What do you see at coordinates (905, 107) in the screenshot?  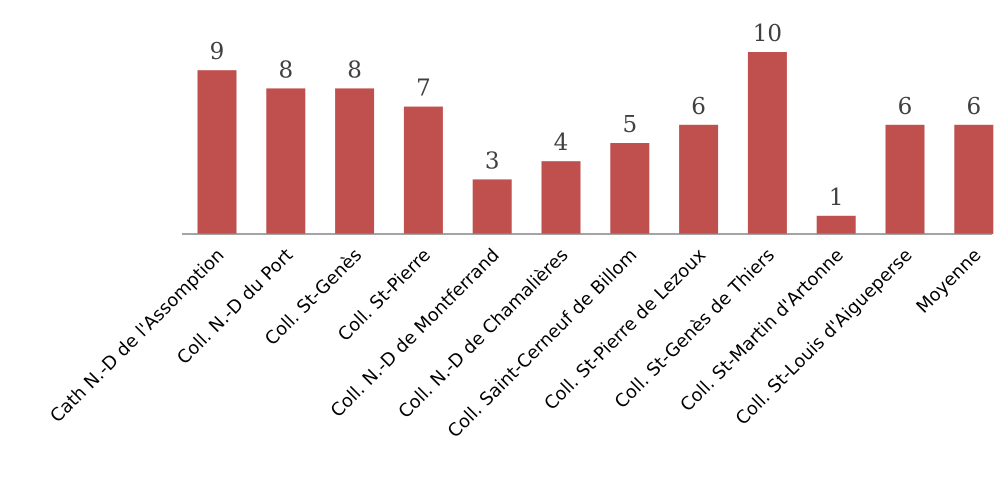 I see `data-label-11: 6` at bounding box center [905, 107].